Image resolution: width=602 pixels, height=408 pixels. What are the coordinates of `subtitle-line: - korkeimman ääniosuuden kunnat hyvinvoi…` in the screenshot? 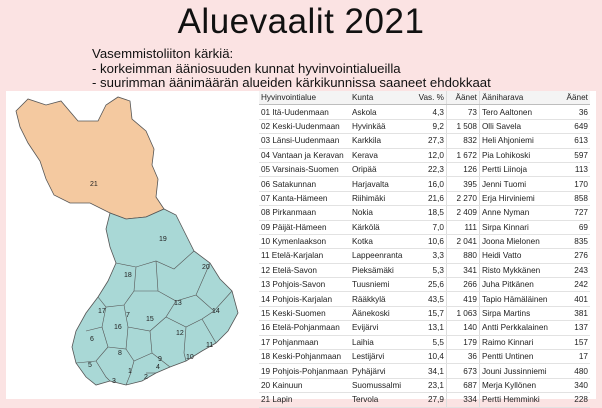 It's located at (246, 68).